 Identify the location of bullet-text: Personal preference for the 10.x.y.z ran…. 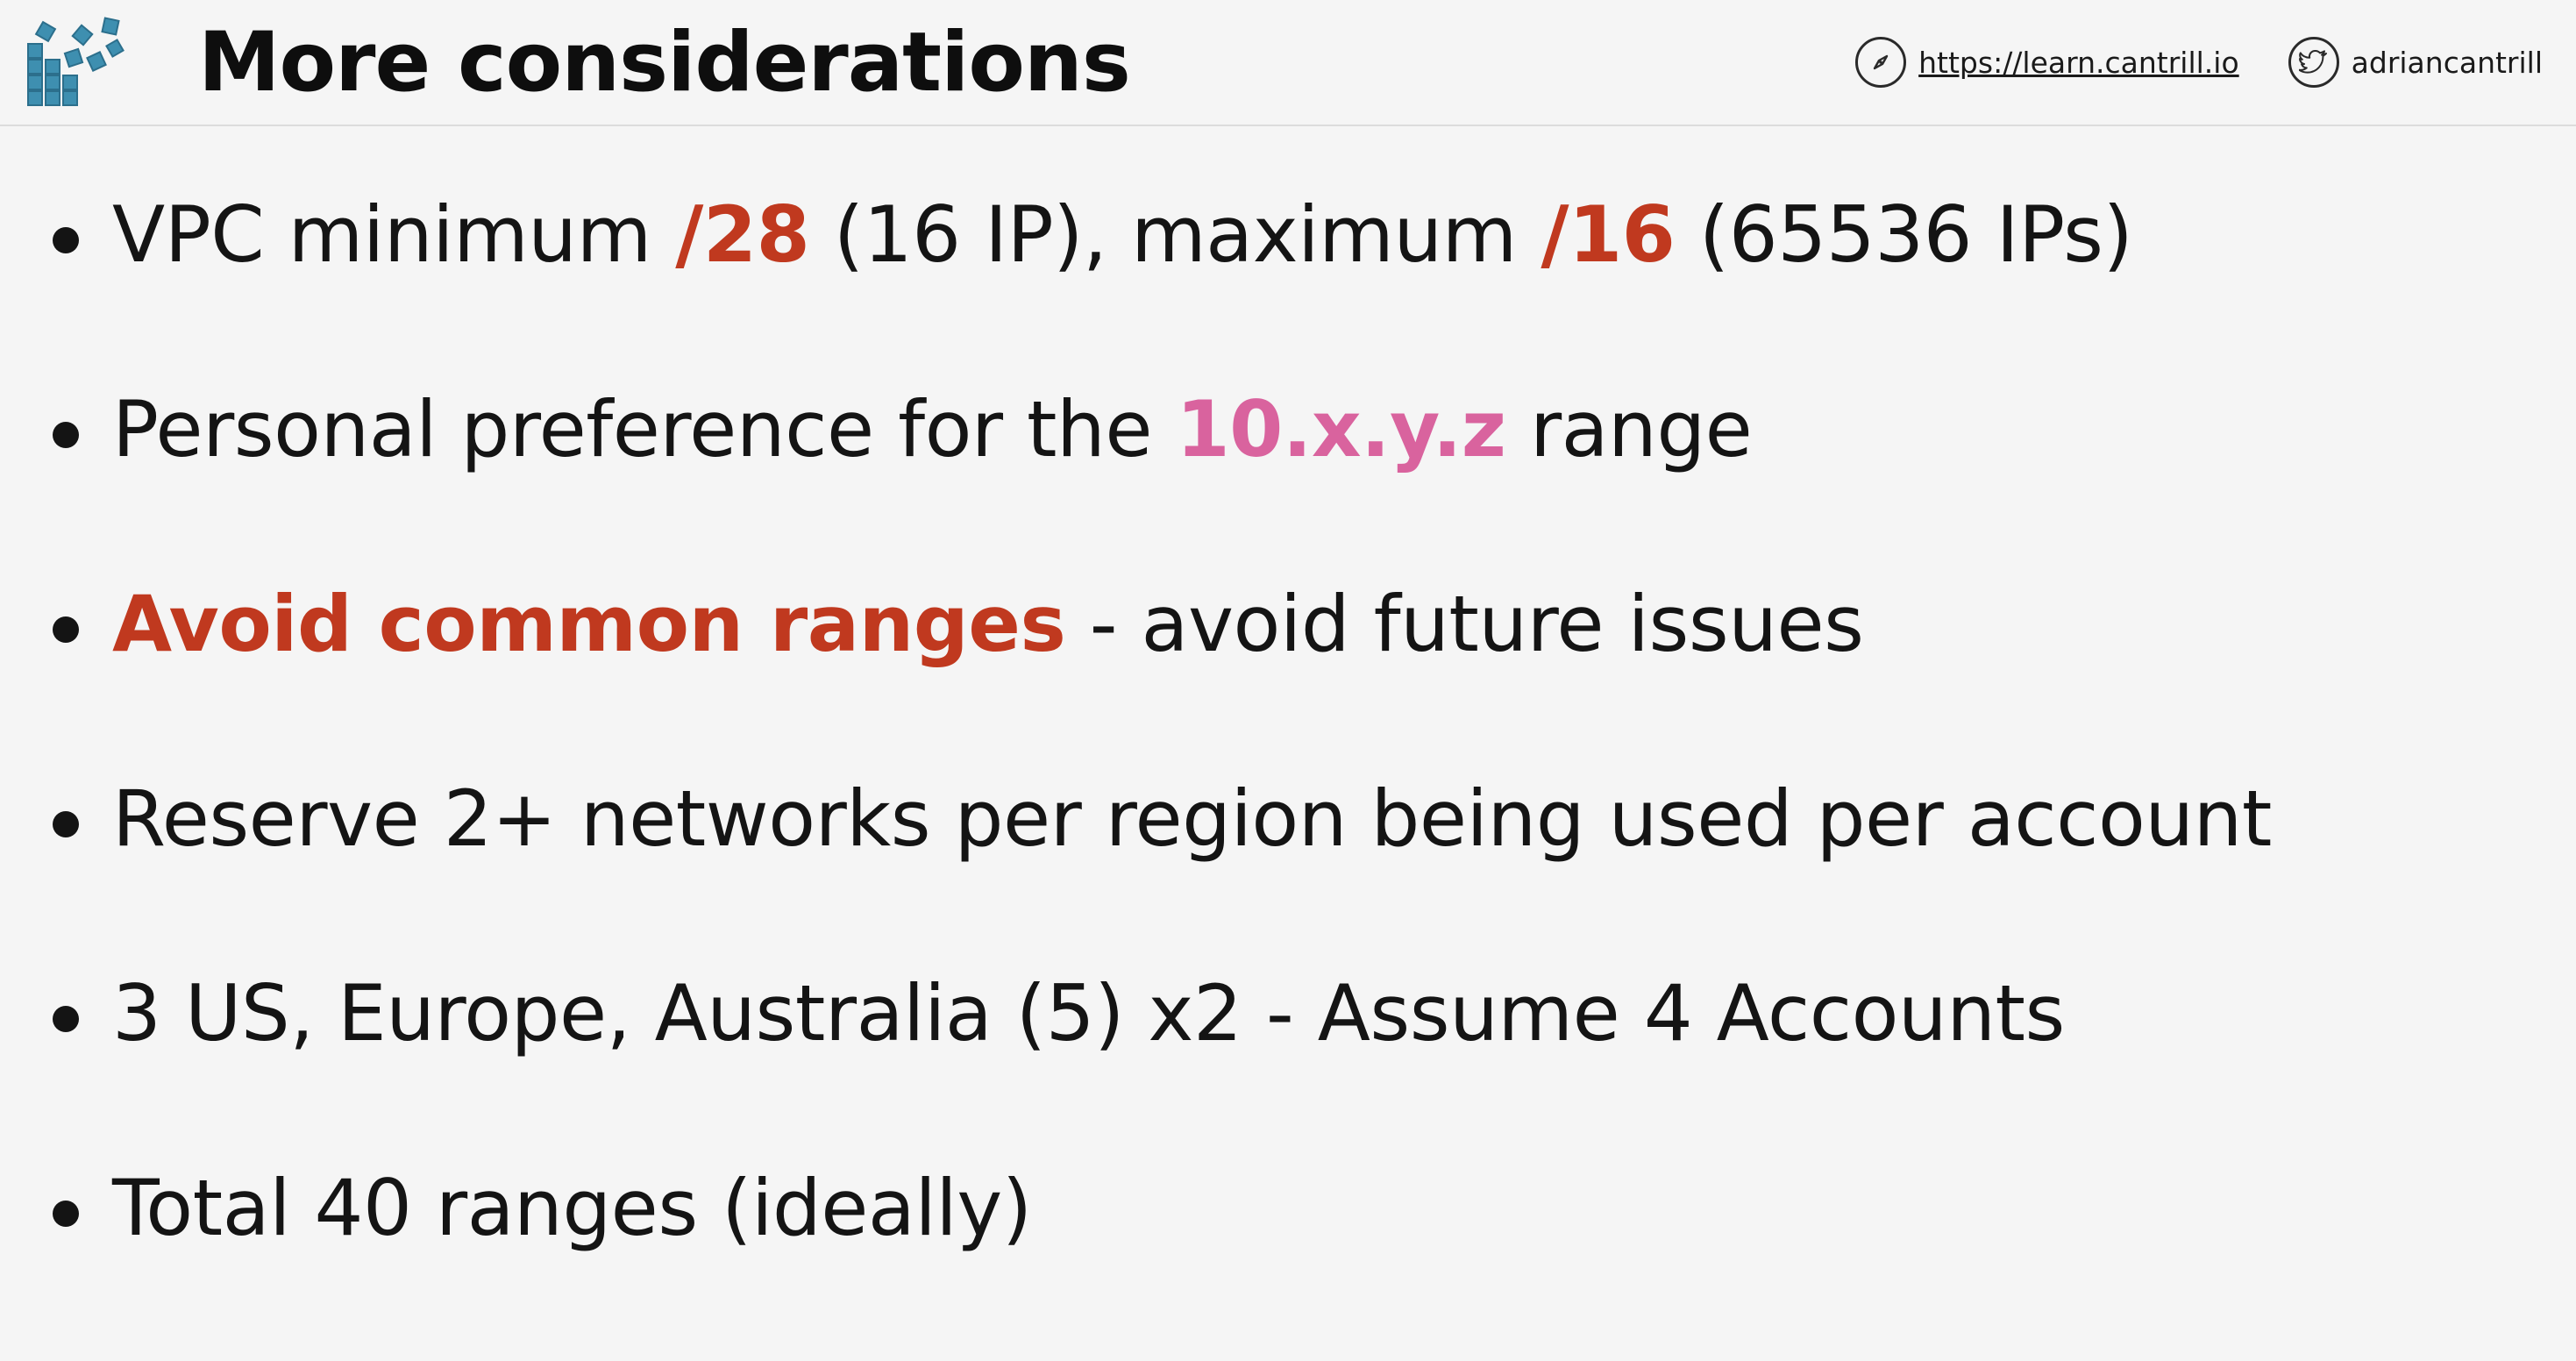
(932, 429).